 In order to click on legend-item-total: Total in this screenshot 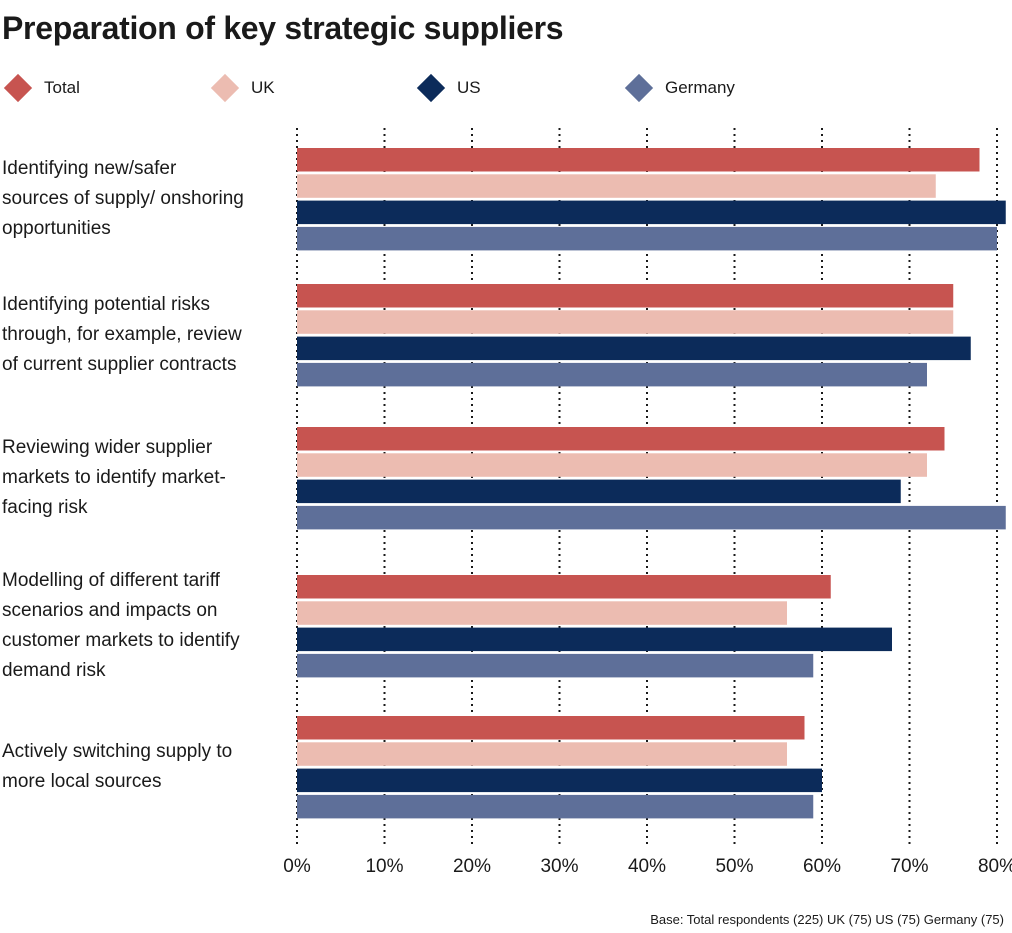, I will do `click(40, 88)`.